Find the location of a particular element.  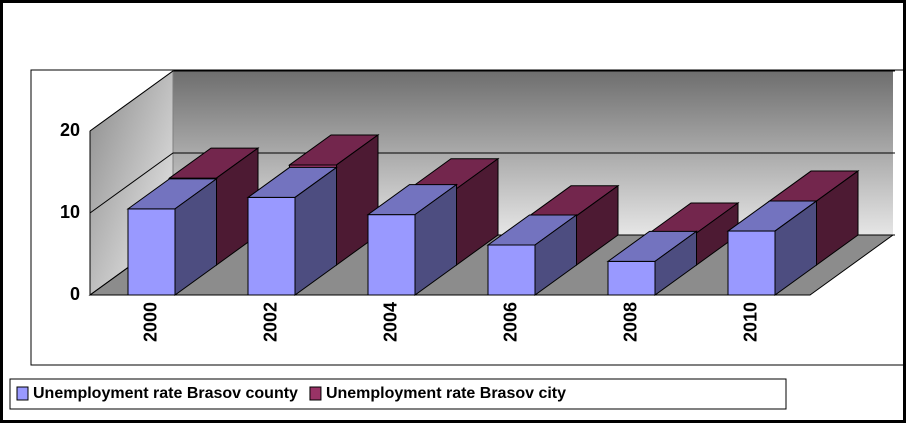

x-tick-label: 2010 is located at coordinates (750, 322).